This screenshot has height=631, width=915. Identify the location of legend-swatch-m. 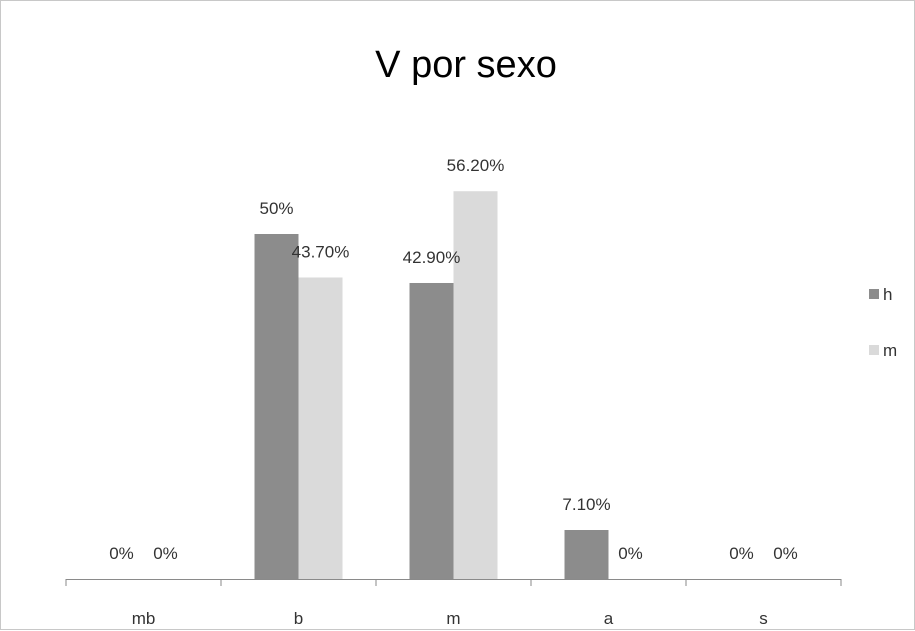
(874, 350).